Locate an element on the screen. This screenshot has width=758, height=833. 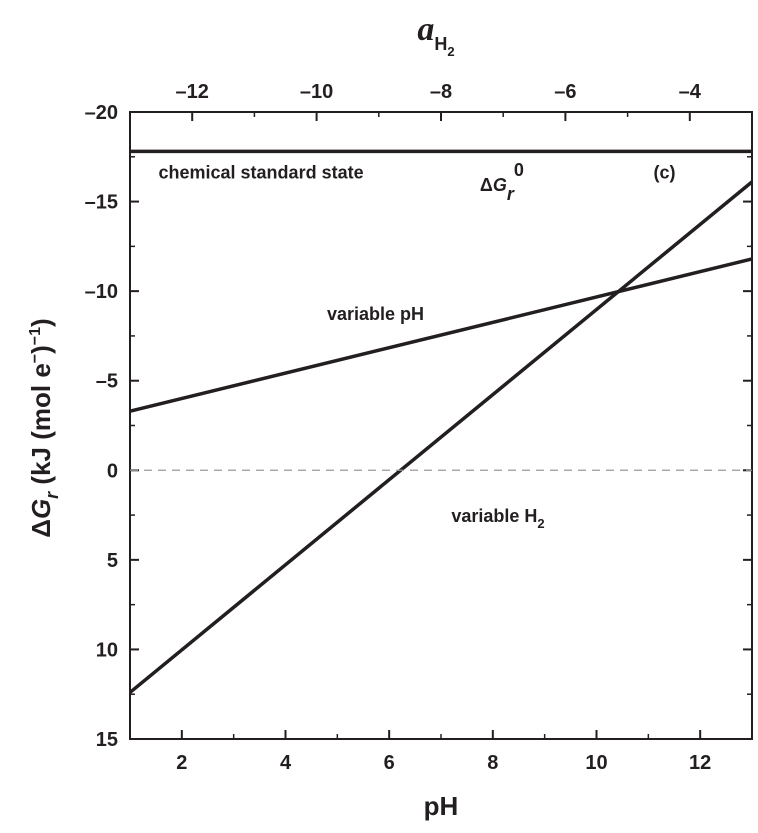
annotation: ΔGr0 is located at coordinates (502, 182).